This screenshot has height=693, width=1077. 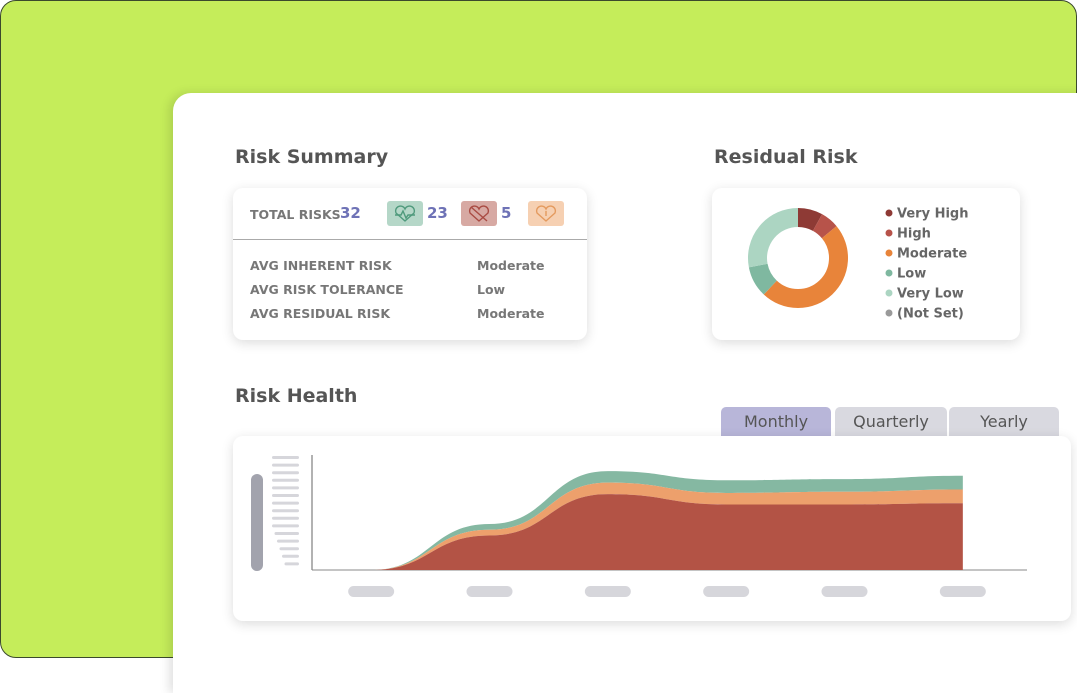 What do you see at coordinates (437, 213) in the screenshot?
I see `healthy-value: 23` at bounding box center [437, 213].